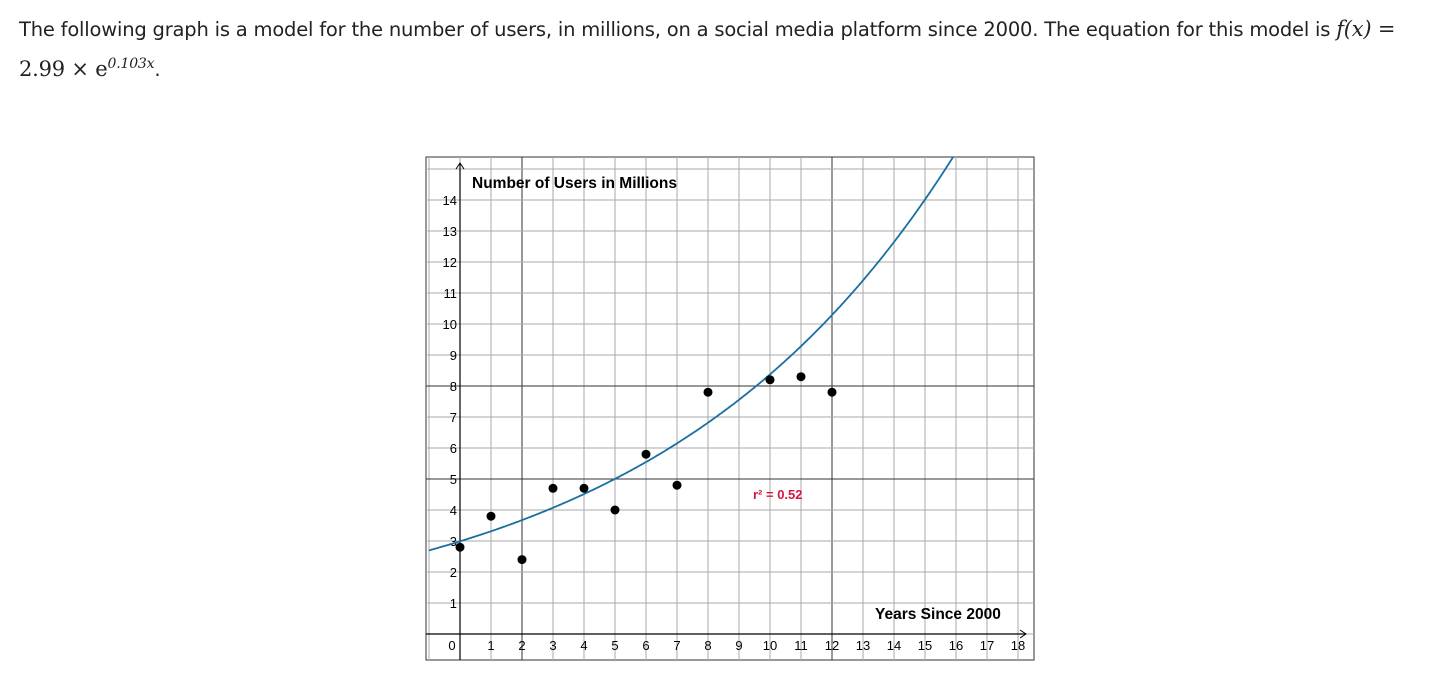  I want to click on x-tick-label: 6, so click(645, 645).